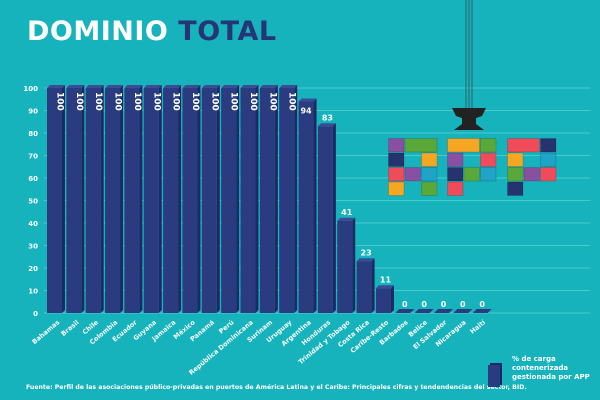  What do you see at coordinates (33, 179) in the screenshot?
I see `y-tick-label: 60` at bounding box center [33, 179].